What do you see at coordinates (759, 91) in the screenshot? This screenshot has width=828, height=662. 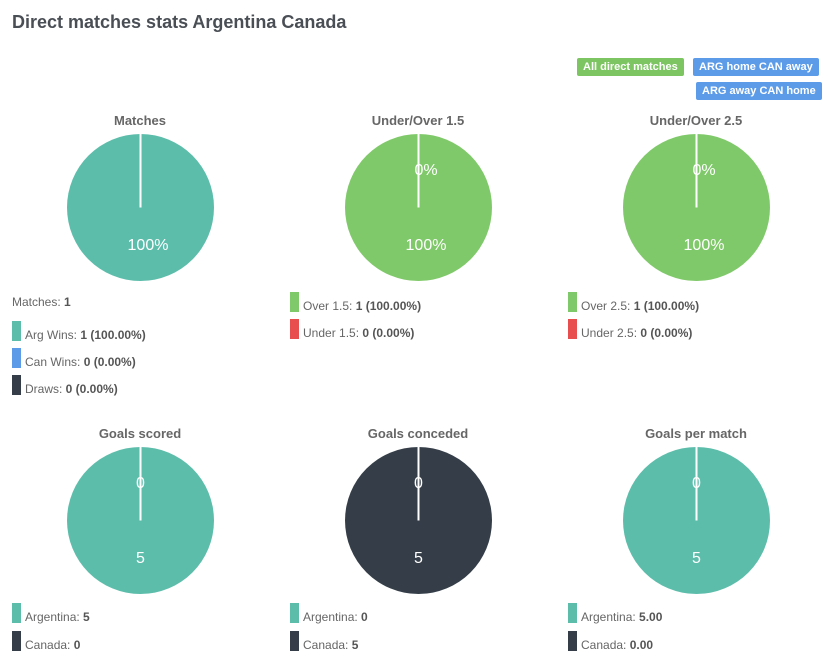 I see `filter-arg-away-can-home-button: ARG away CAN home` at bounding box center [759, 91].